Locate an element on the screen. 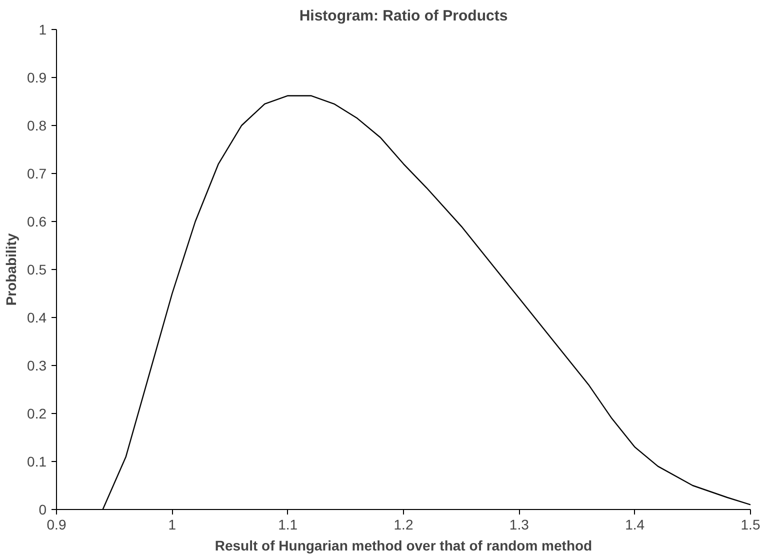  x-tick-label: 1.2 is located at coordinates (404, 524).